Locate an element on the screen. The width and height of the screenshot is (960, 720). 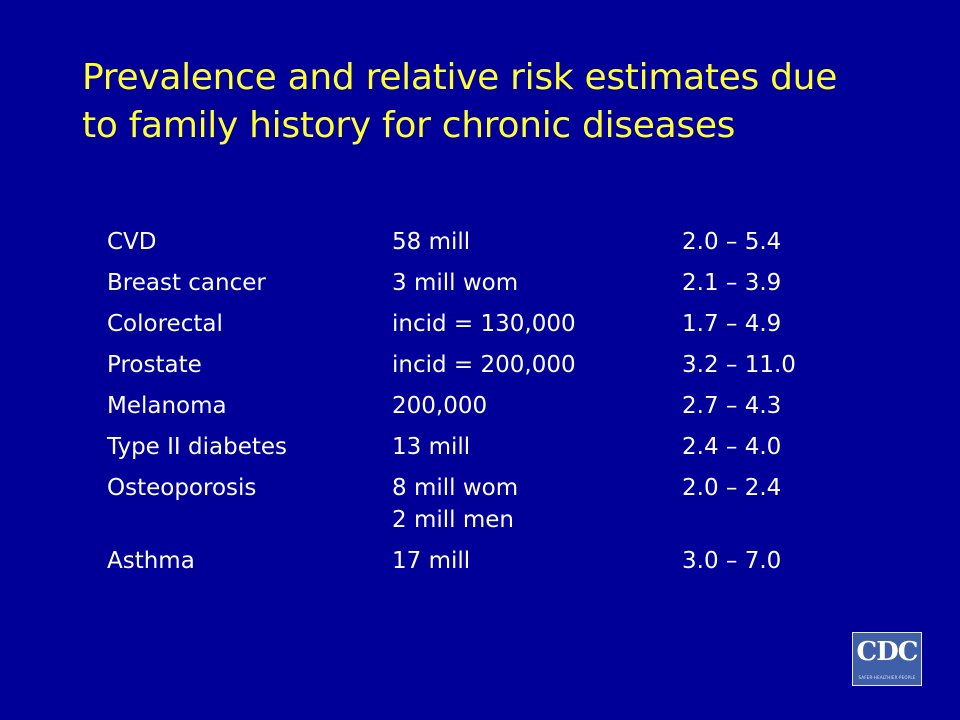
prevalence-line: 13 mill is located at coordinates (431, 447).